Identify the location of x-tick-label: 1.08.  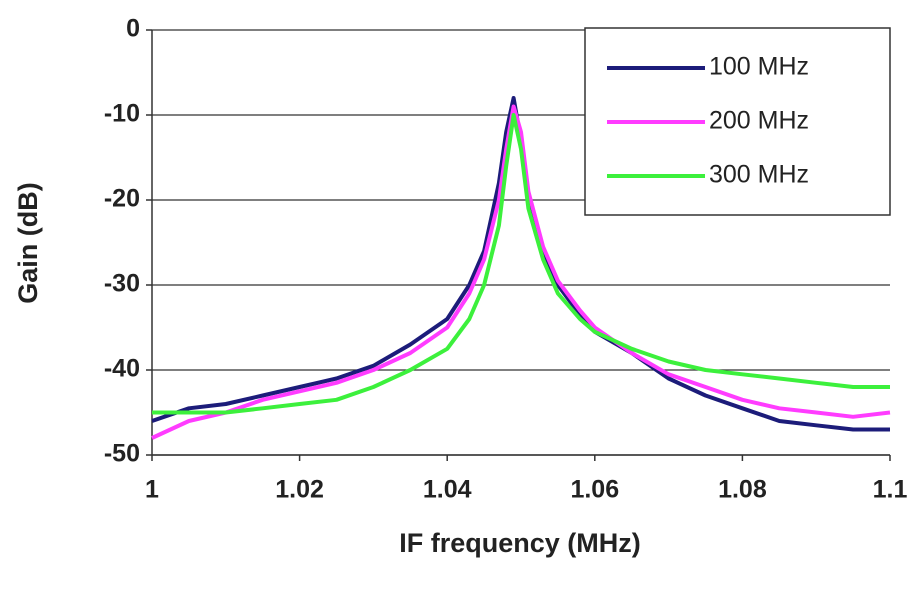
(742, 490).